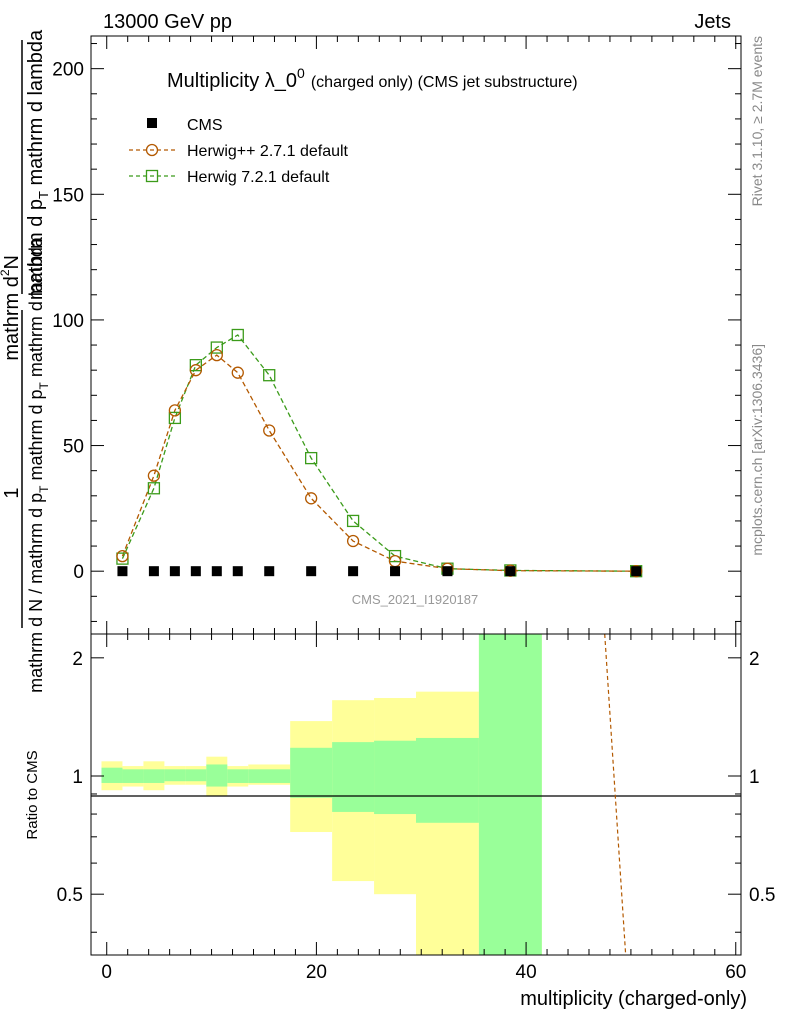 This screenshot has height=1024, width=786. What do you see at coordinates (735, 972) in the screenshot?
I see `x-tick-label: 60` at bounding box center [735, 972].